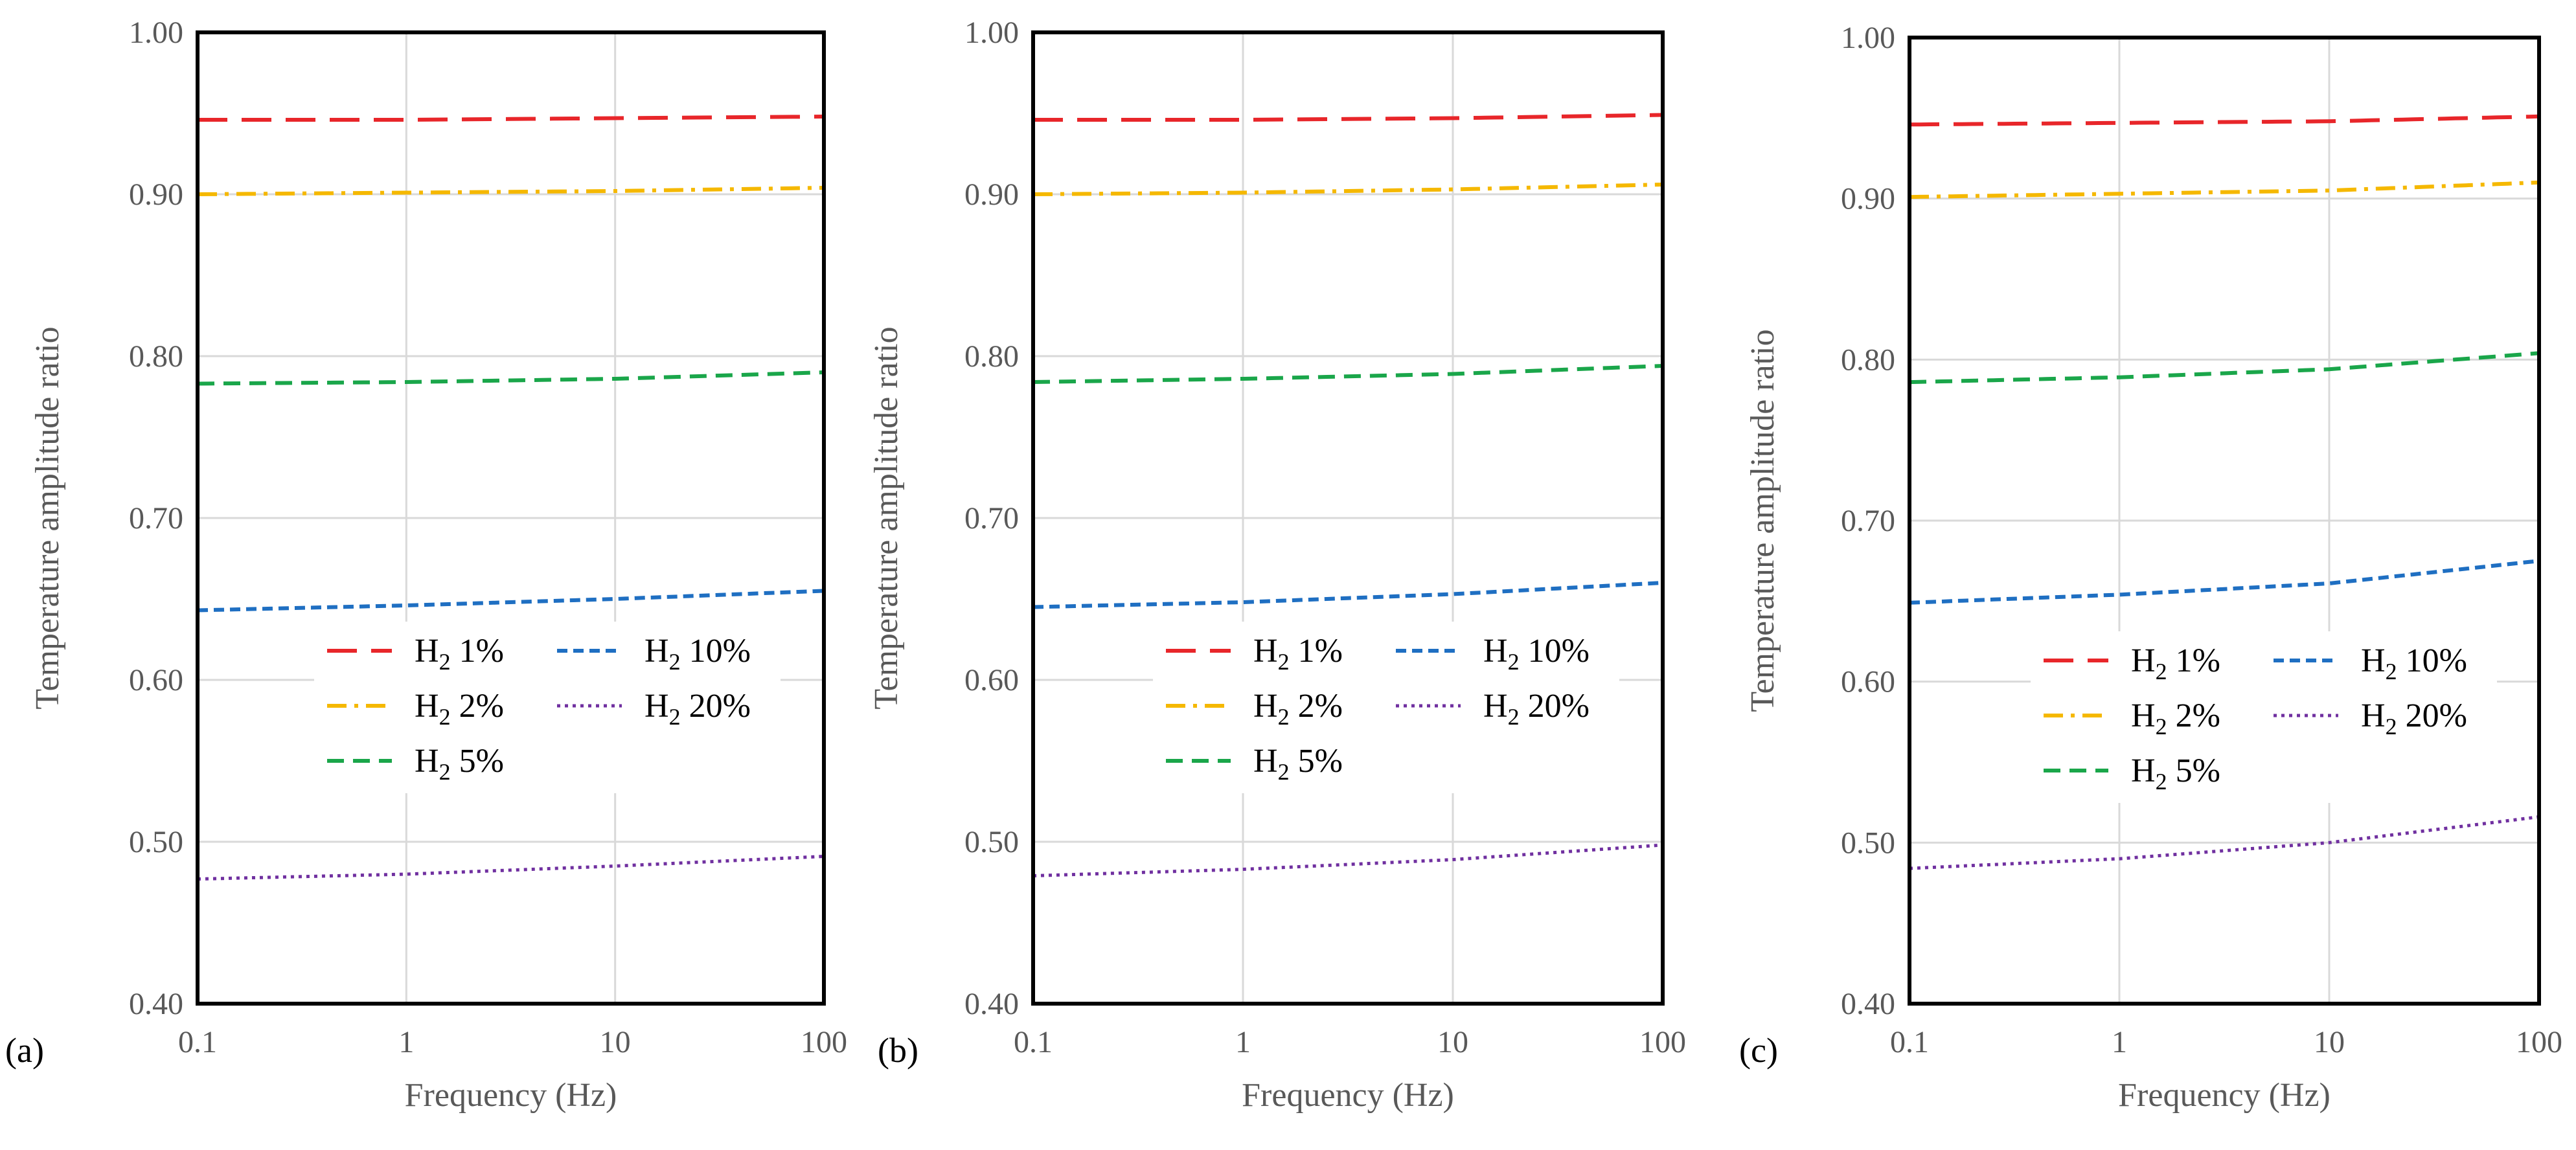 The height and width of the screenshot is (1150, 2576). Describe the element at coordinates (511, 378) in the screenshot. I see `series-line-h2-5-` at that location.